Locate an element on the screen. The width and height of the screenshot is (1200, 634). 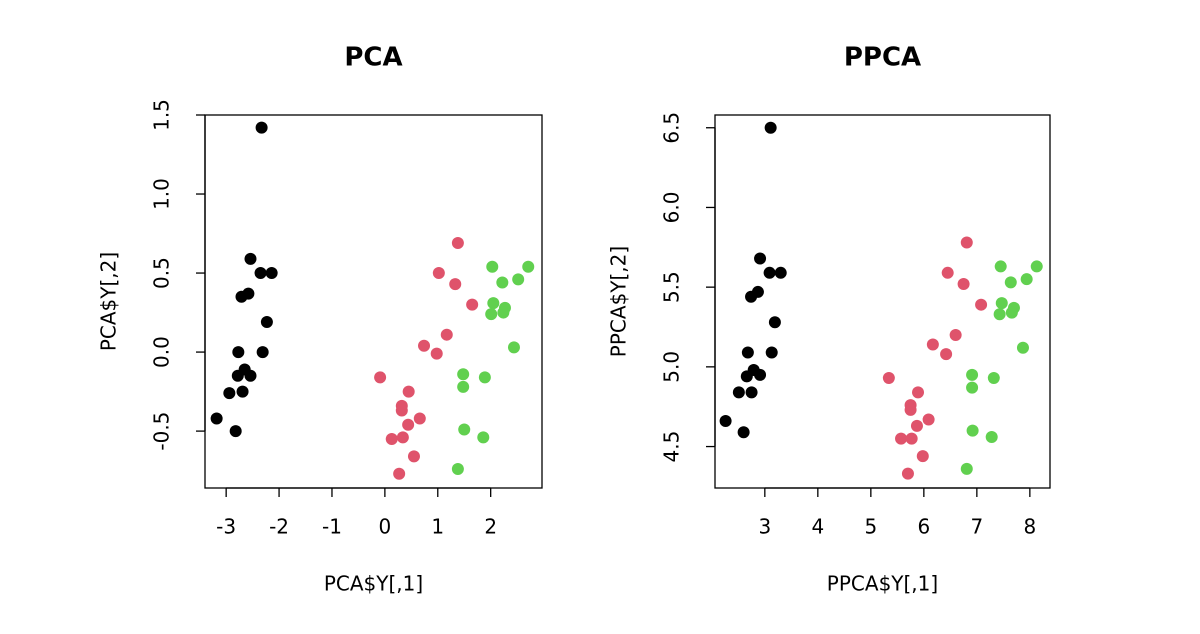
x-axis-label: PCA$Y[,1] is located at coordinates (373, 584).